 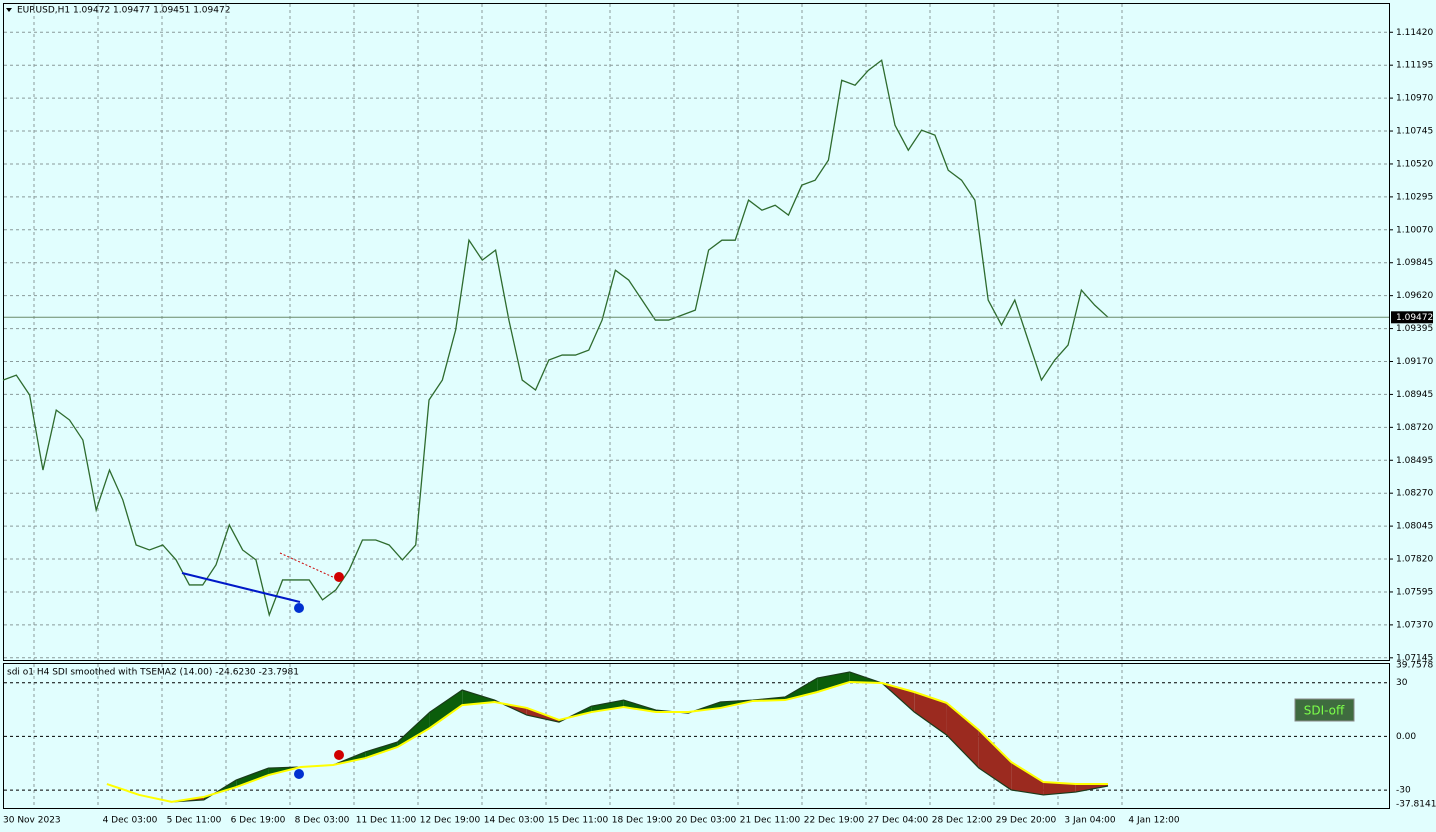 I want to click on x-tick-label: 8 Dec 03:00, so click(x=322, y=821).